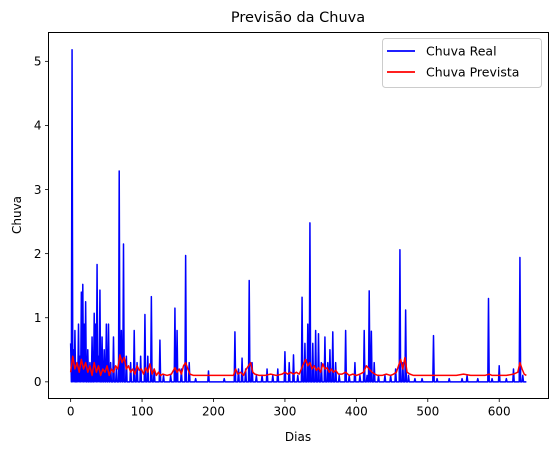 This screenshot has height=455, width=554. What do you see at coordinates (38, 190) in the screenshot?
I see `y-tick-label: 3` at bounding box center [38, 190].